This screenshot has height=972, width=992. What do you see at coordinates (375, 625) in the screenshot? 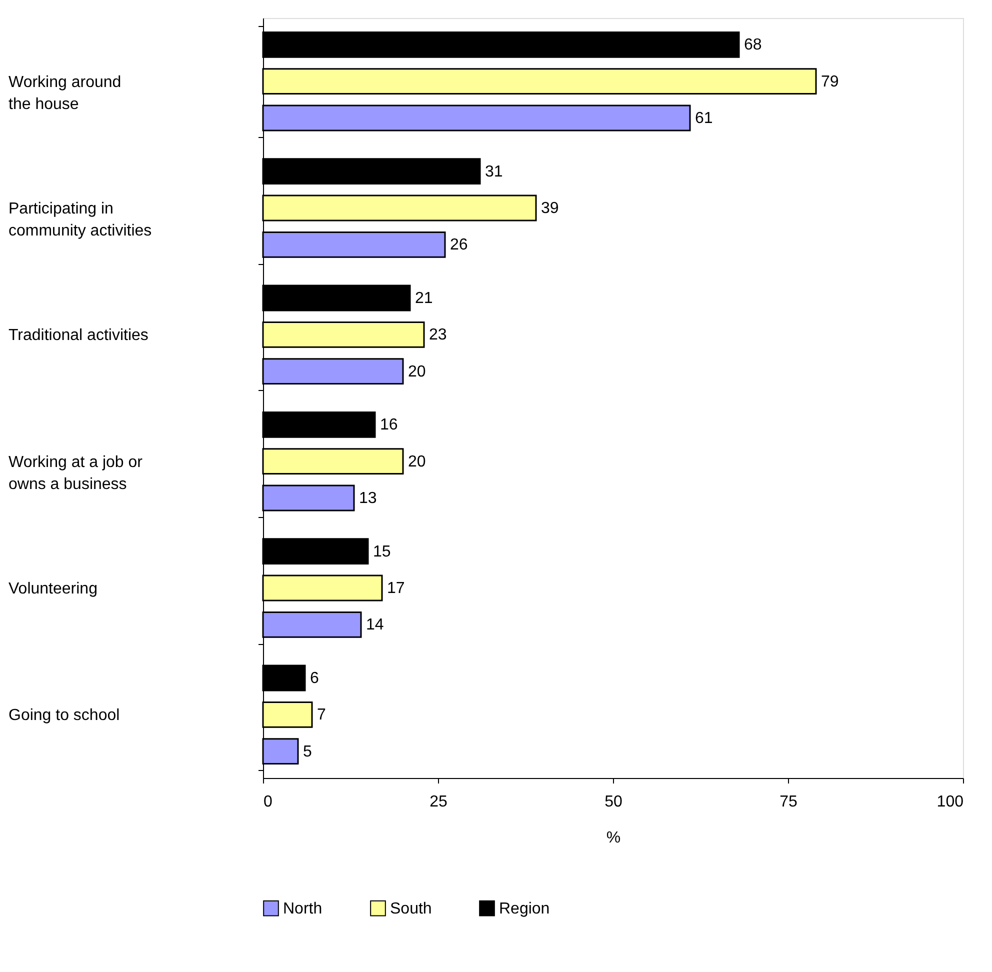
I see `data-label: 14` at bounding box center [375, 625].